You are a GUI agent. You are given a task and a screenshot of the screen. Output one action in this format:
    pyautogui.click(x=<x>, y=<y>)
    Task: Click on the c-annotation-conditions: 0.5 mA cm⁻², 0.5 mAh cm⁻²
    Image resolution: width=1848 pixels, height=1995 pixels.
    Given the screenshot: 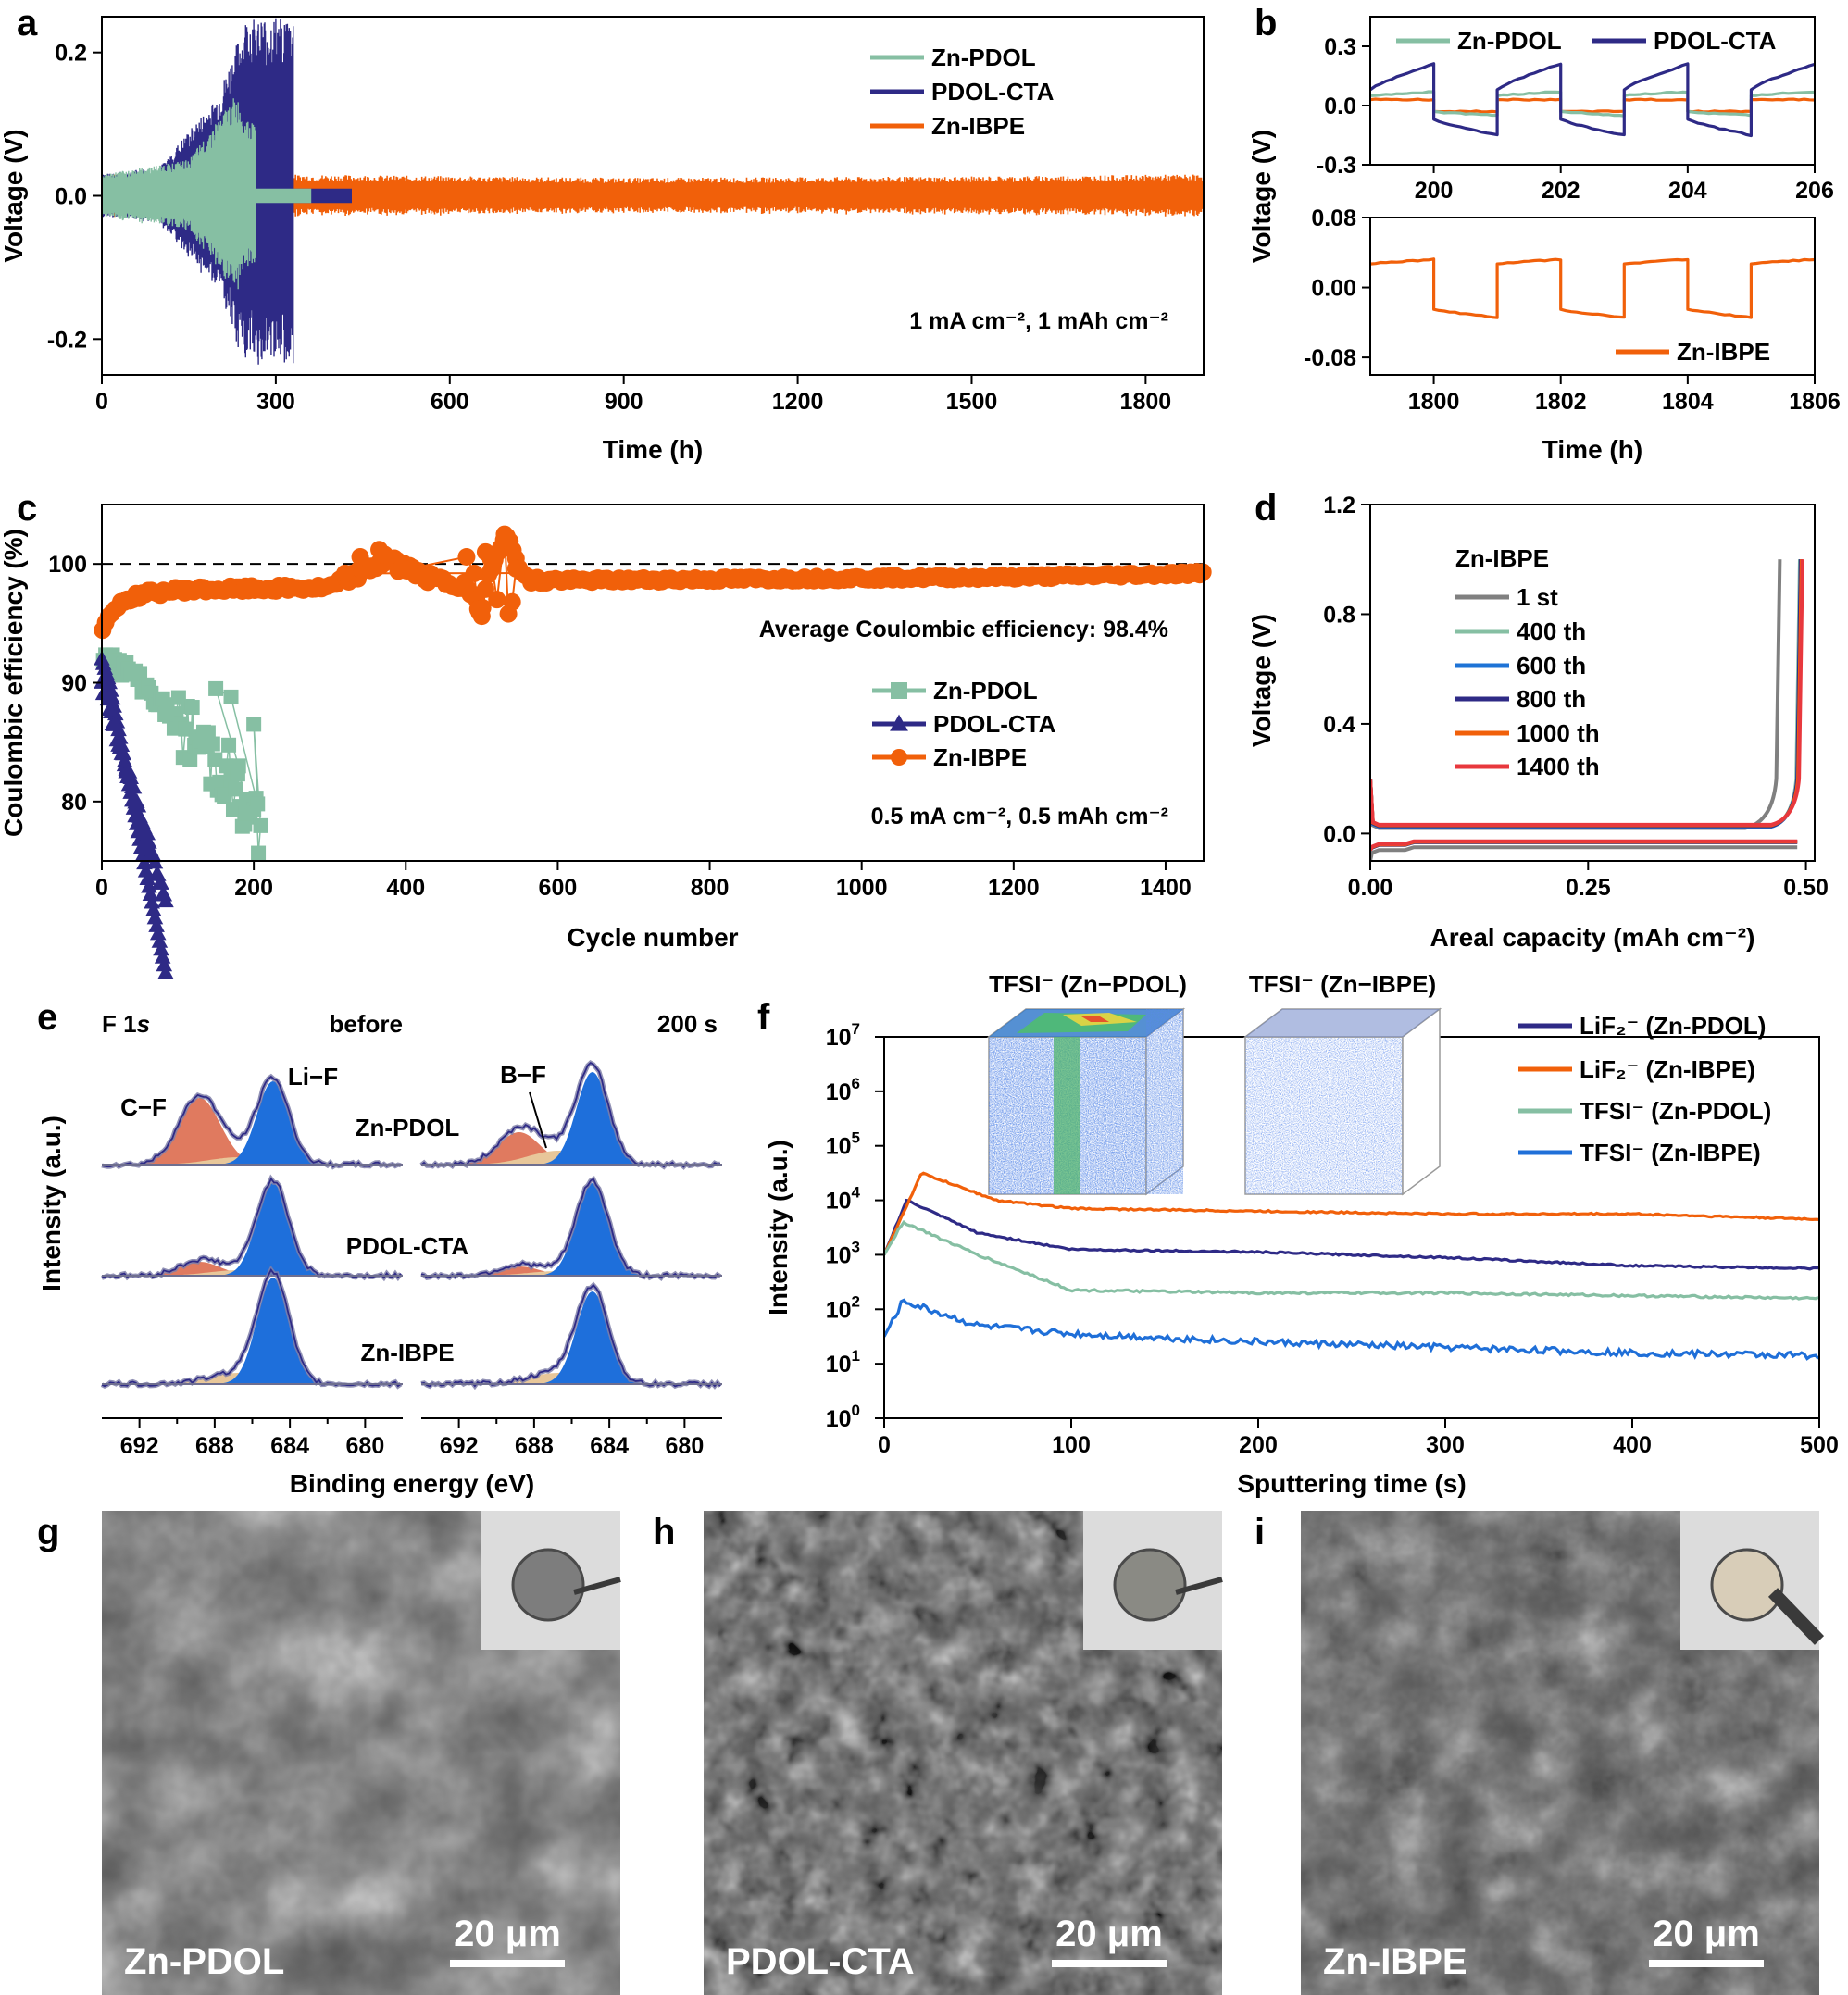 What is the action you would take?
    pyautogui.click(x=1019, y=816)
    